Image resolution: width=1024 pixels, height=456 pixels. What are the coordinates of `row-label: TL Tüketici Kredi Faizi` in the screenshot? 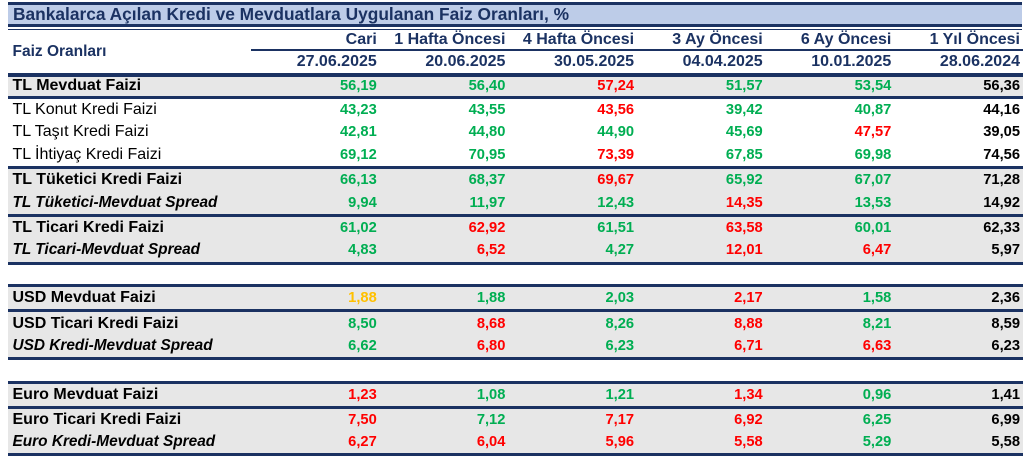 It's located at (129, 180).